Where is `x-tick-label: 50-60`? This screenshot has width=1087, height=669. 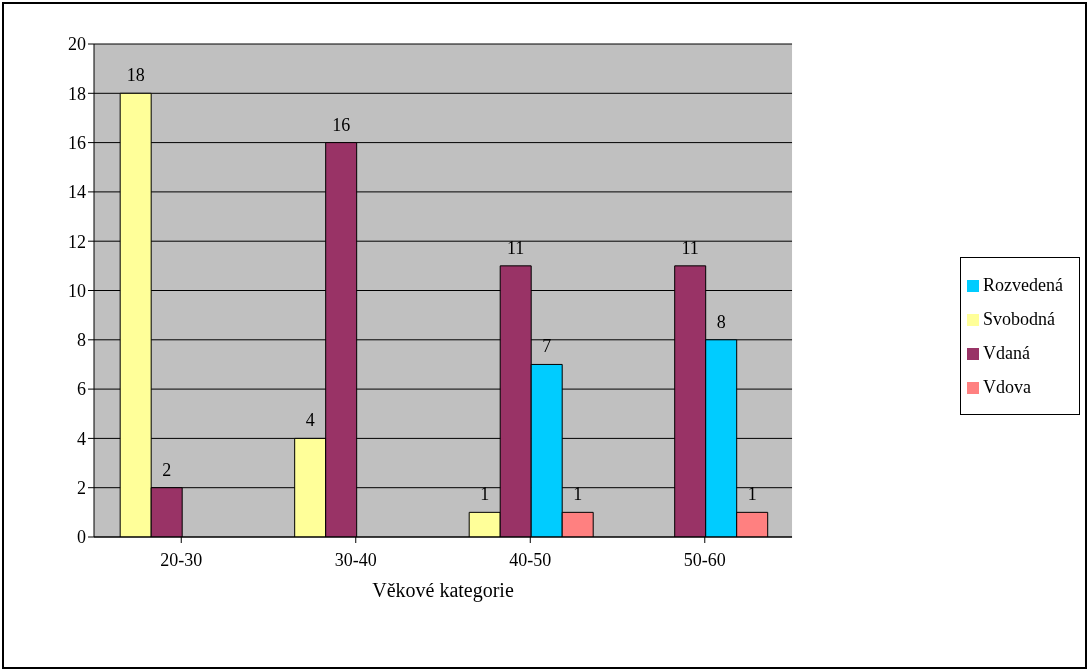
x-tick-label: 50-60 is located at coordinates (704, 559).